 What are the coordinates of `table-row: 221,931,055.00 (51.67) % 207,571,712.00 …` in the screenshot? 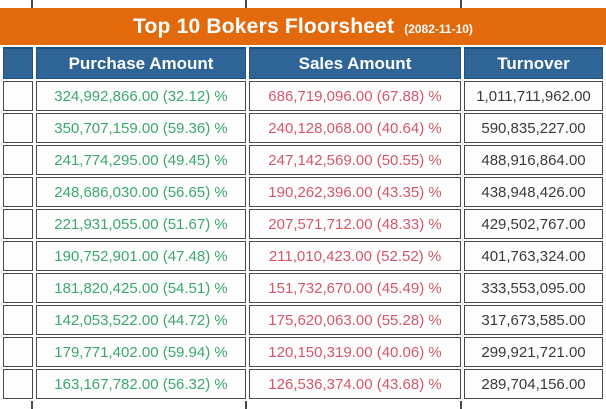 It's located at (303, 224).